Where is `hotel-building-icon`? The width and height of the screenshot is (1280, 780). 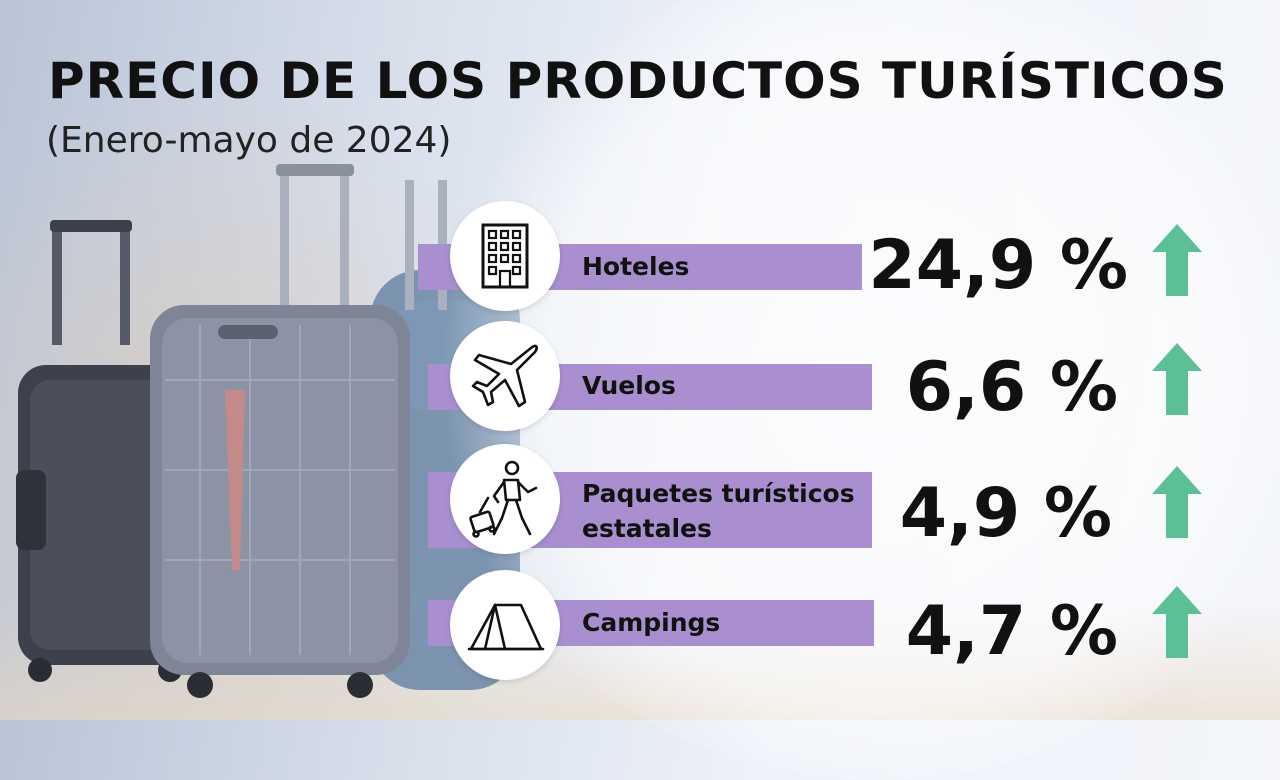
hotel-building-icon is located at coordinates (505, 256).